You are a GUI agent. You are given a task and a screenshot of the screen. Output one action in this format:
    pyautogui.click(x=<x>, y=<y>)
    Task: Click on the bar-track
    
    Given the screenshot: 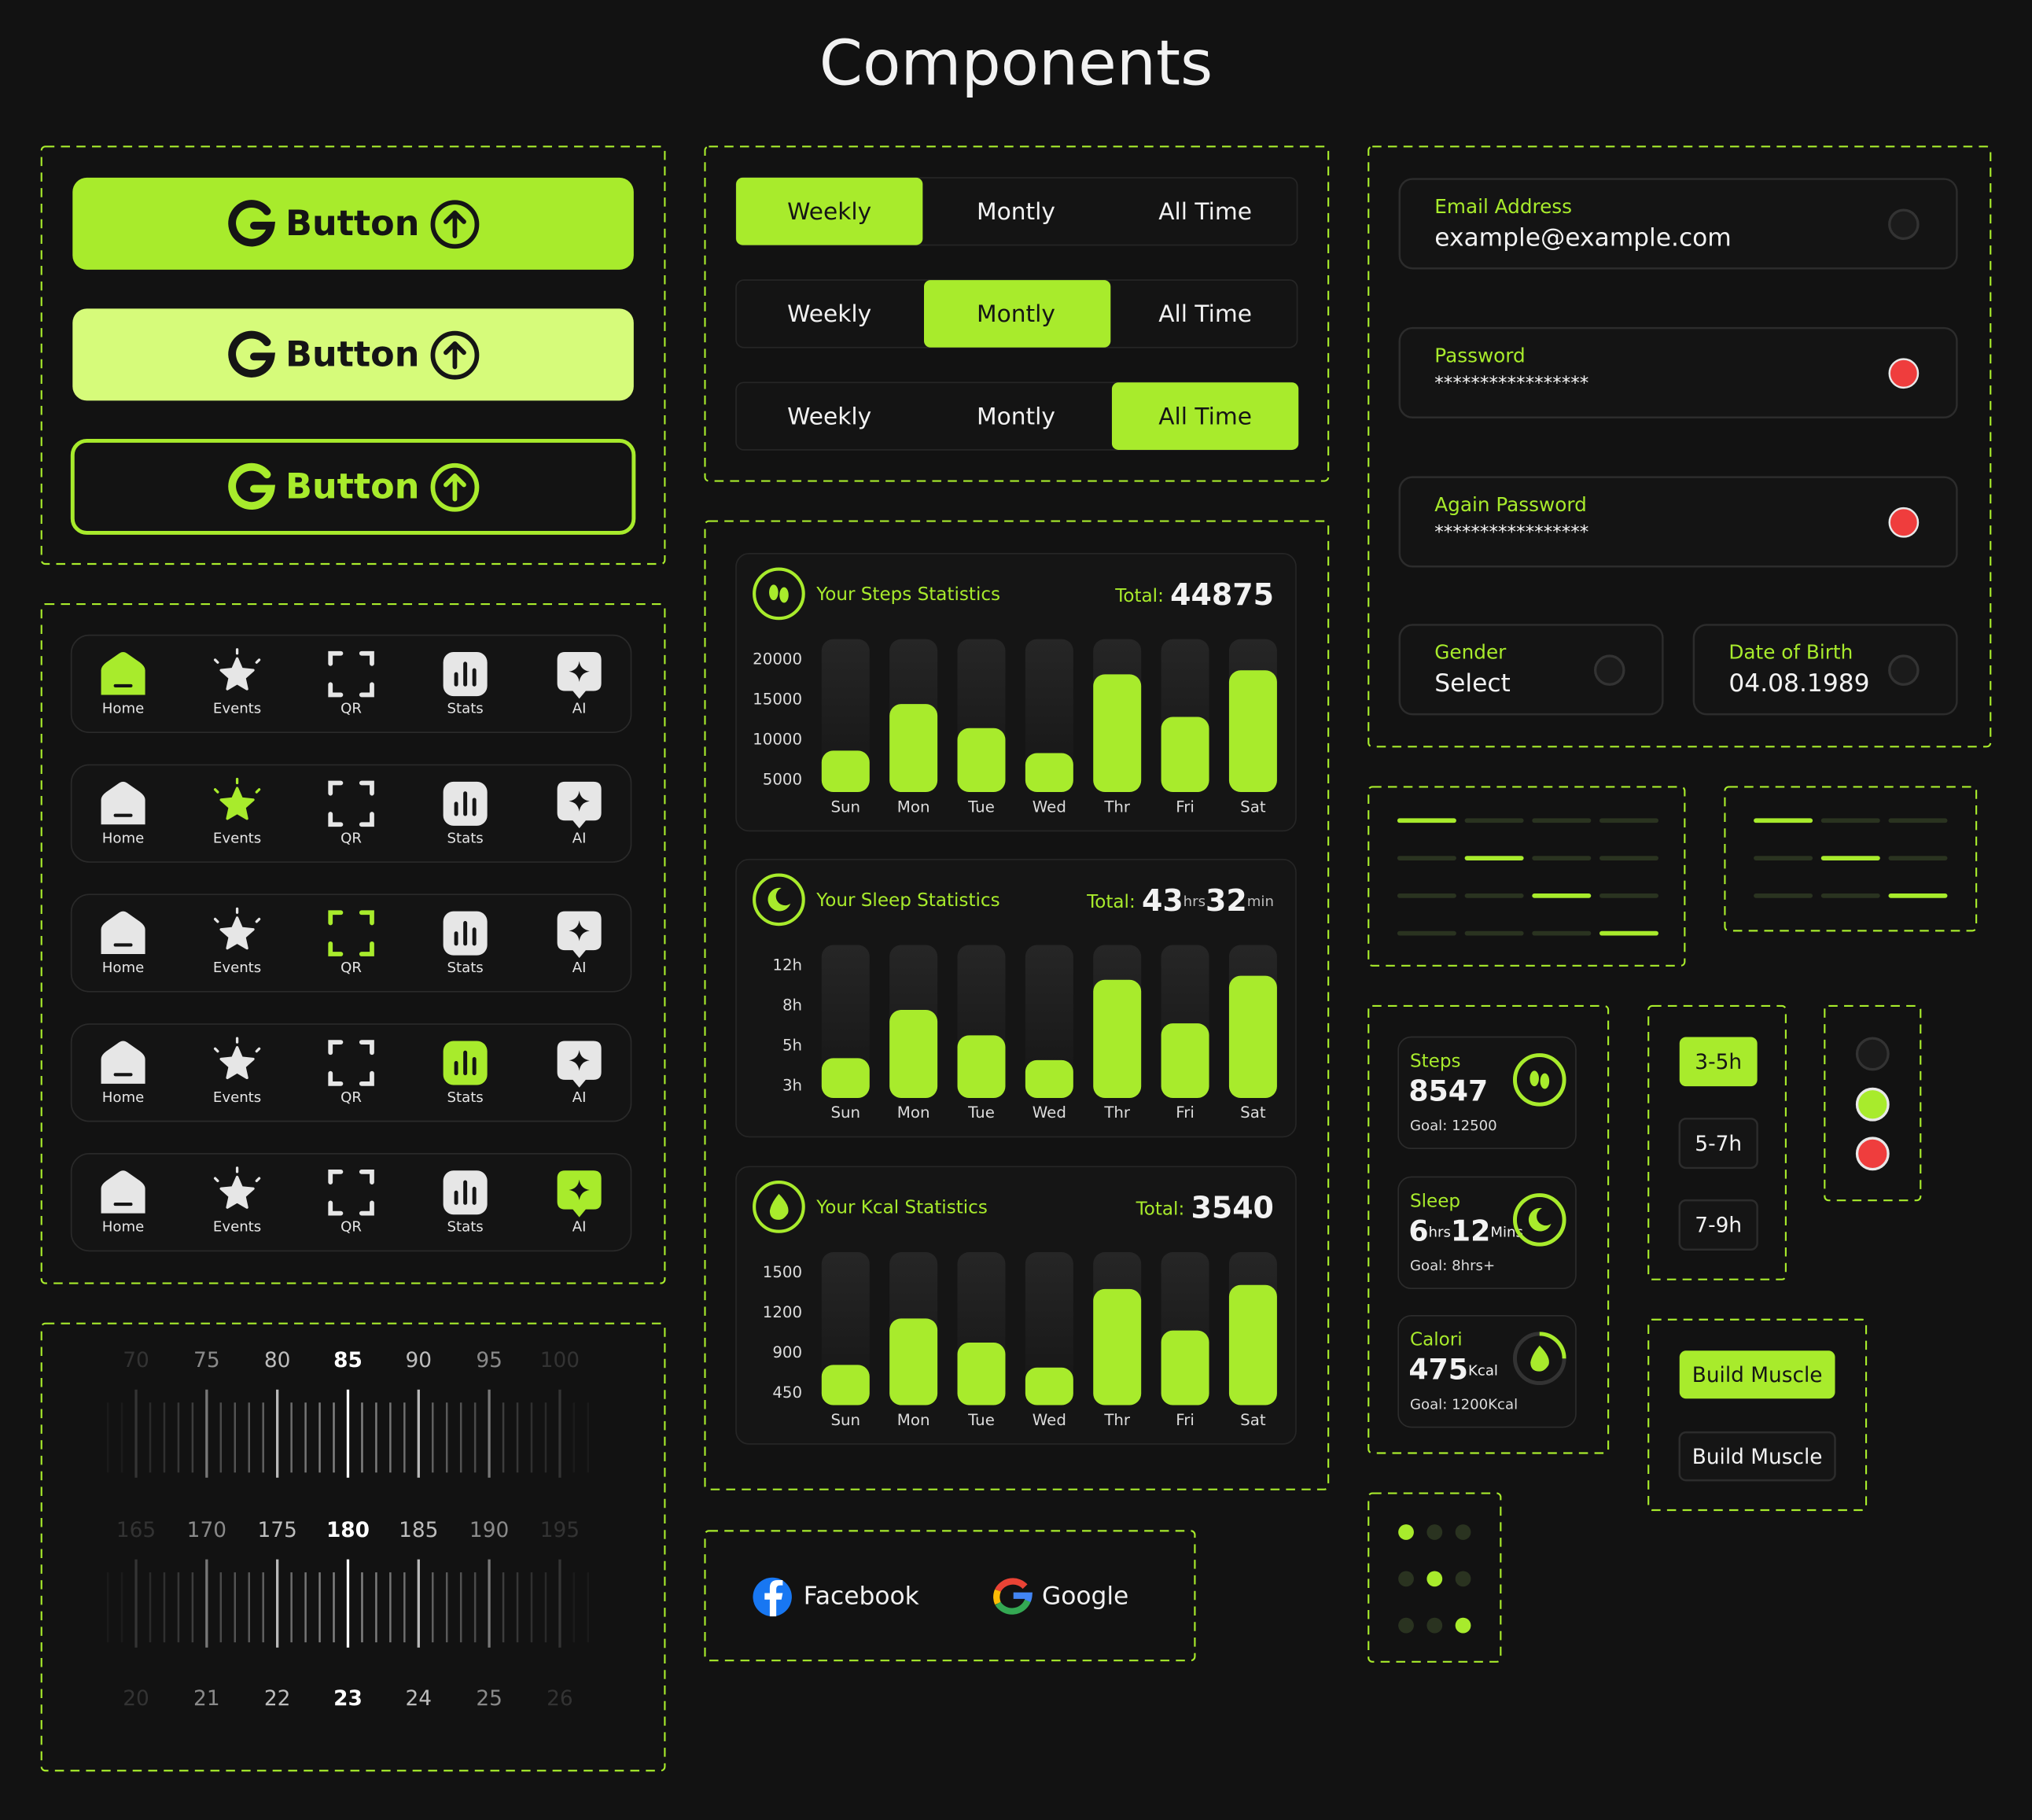 What is the action you would take?
    pyautogui.click(x=1049, y=1022)
    